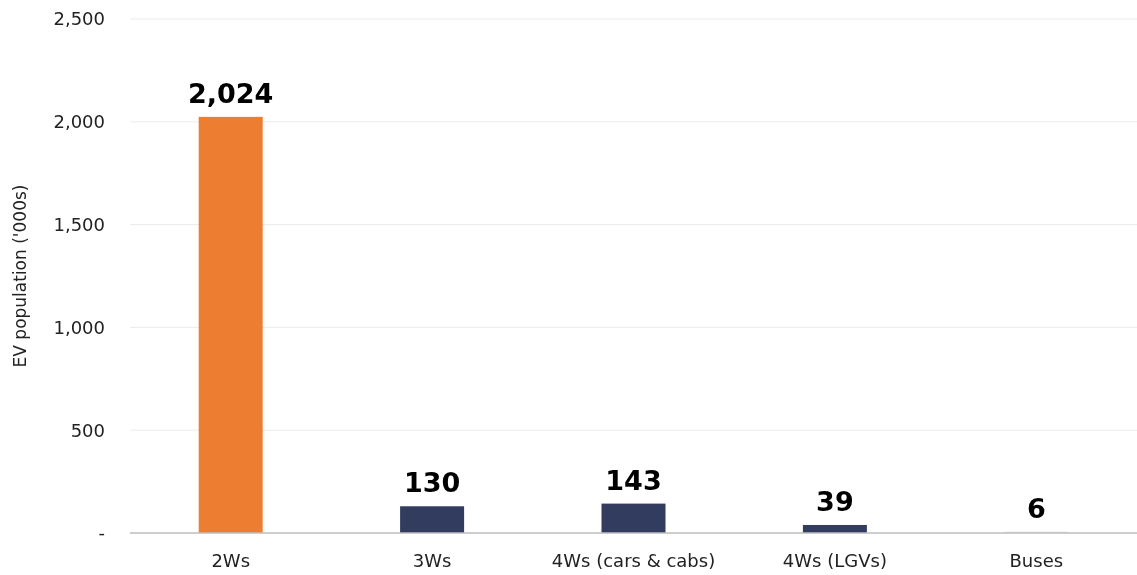 This screenshot has height=575, width=1137. What do you see at coordinates (1036, 508) in the screenshot?
I see `data-label: 6` at bounding box center [1036, 508].